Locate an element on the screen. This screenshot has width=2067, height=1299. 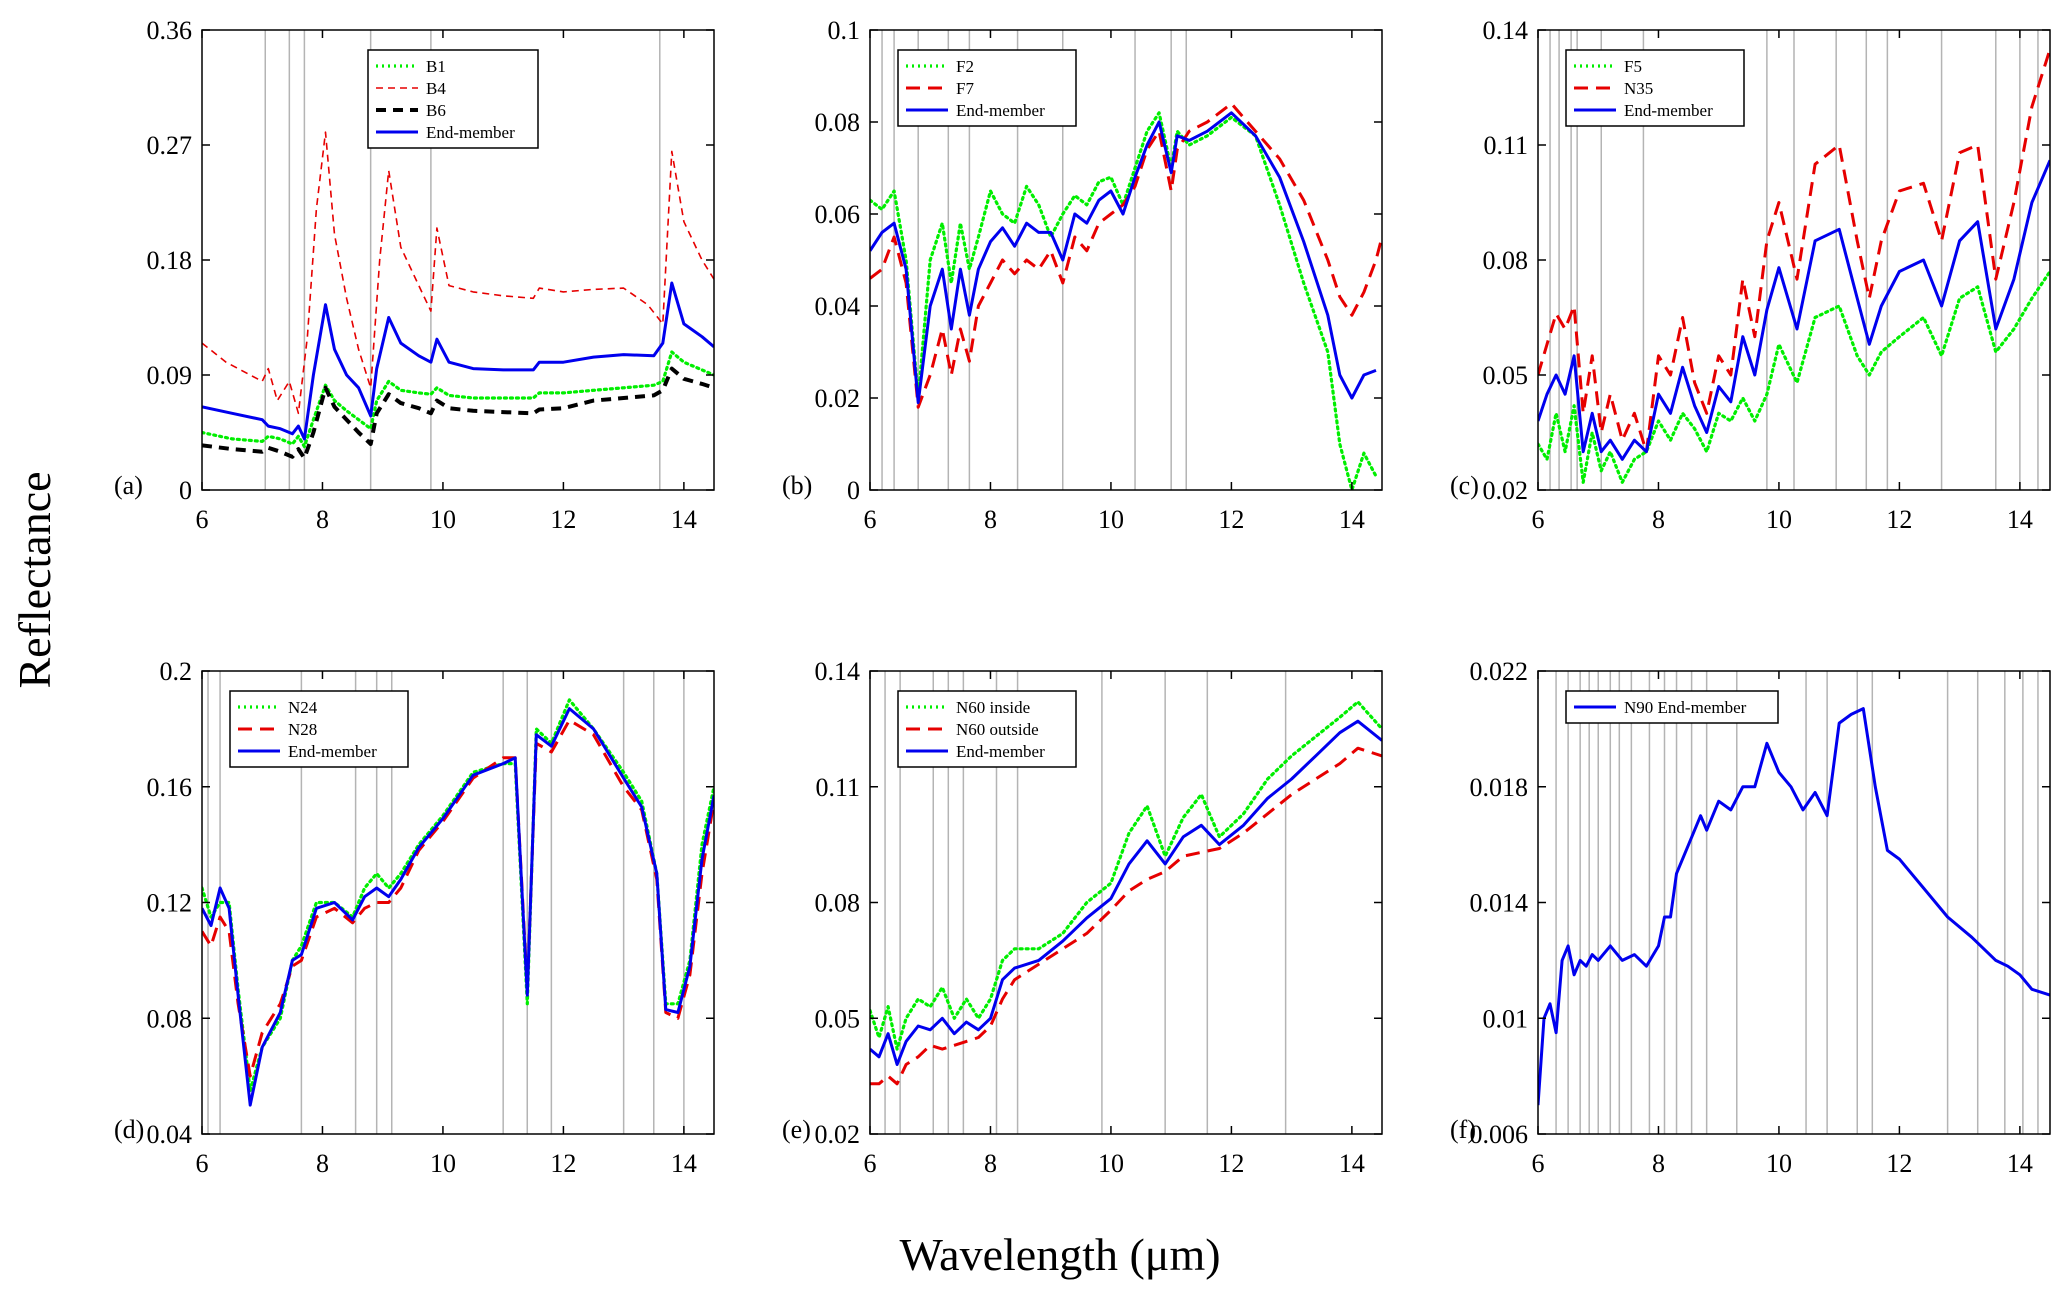
y-tick-label: 0.36 is located at coordinates (170, 30).